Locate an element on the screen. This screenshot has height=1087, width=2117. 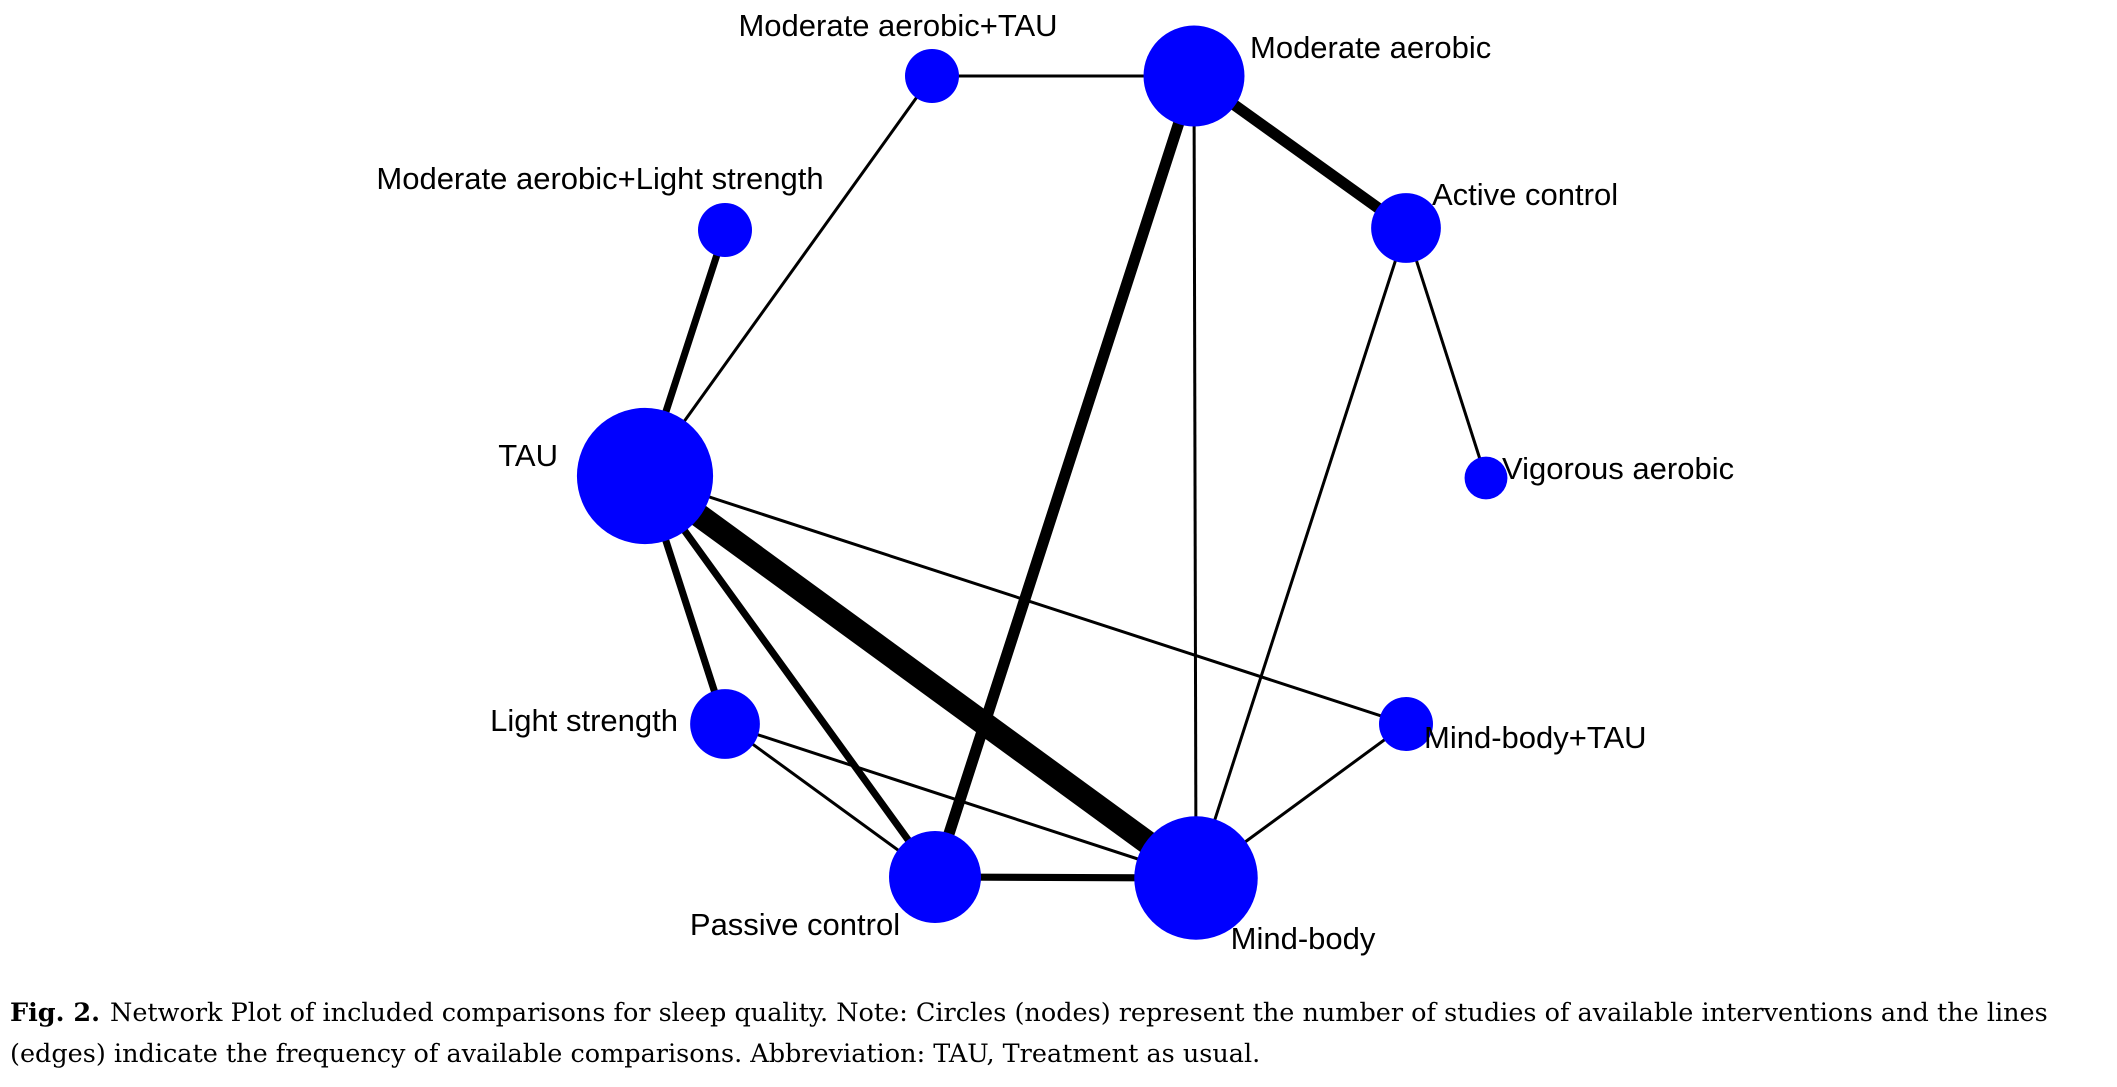
node-moderate-aerobic-light-strength is located at coordinates (725, 230).